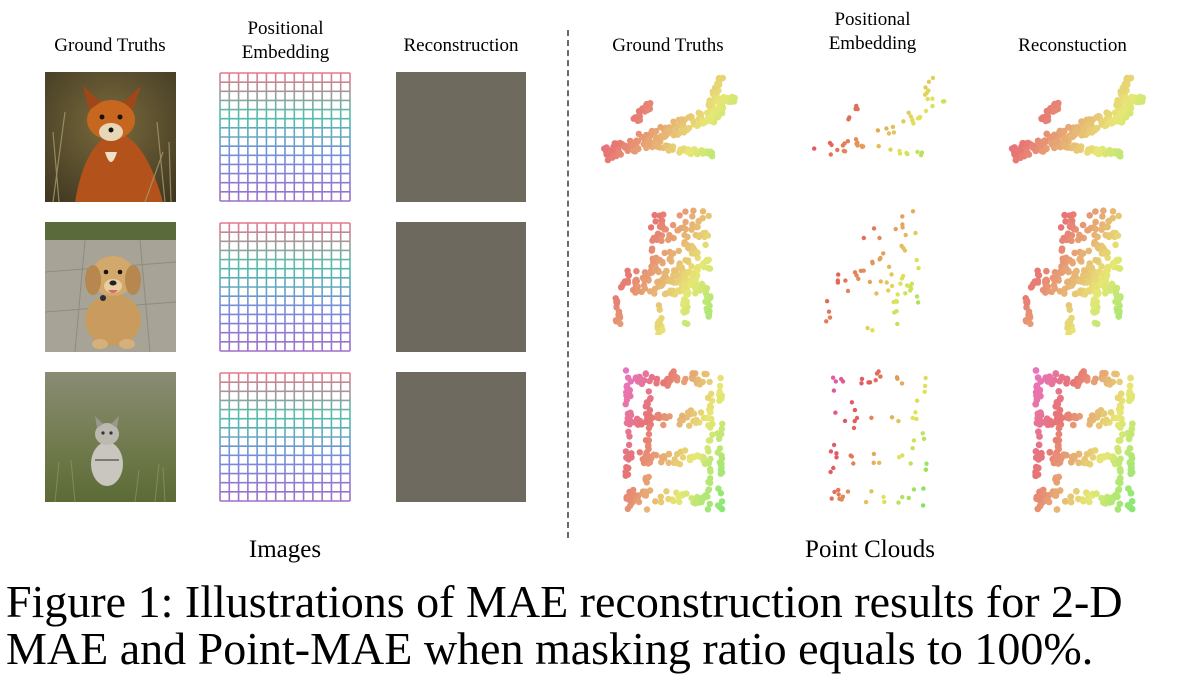  Describe the element at coordinates (110, 287) in the screenshot. I see `dog-photo` at that location.